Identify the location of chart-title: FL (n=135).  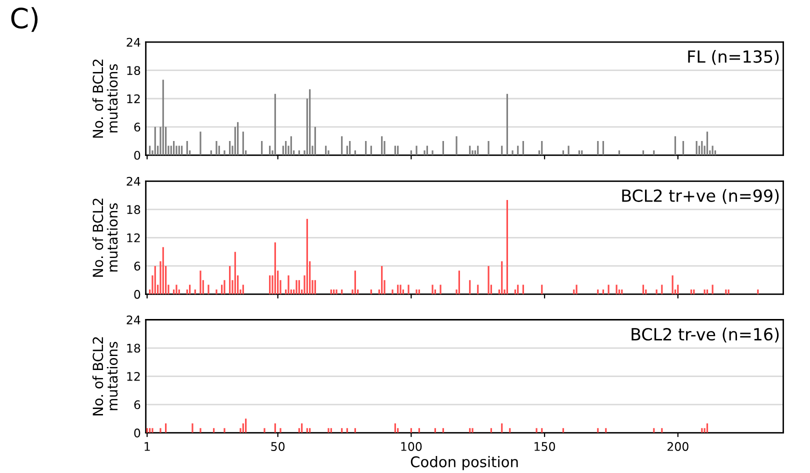
(733, 57).